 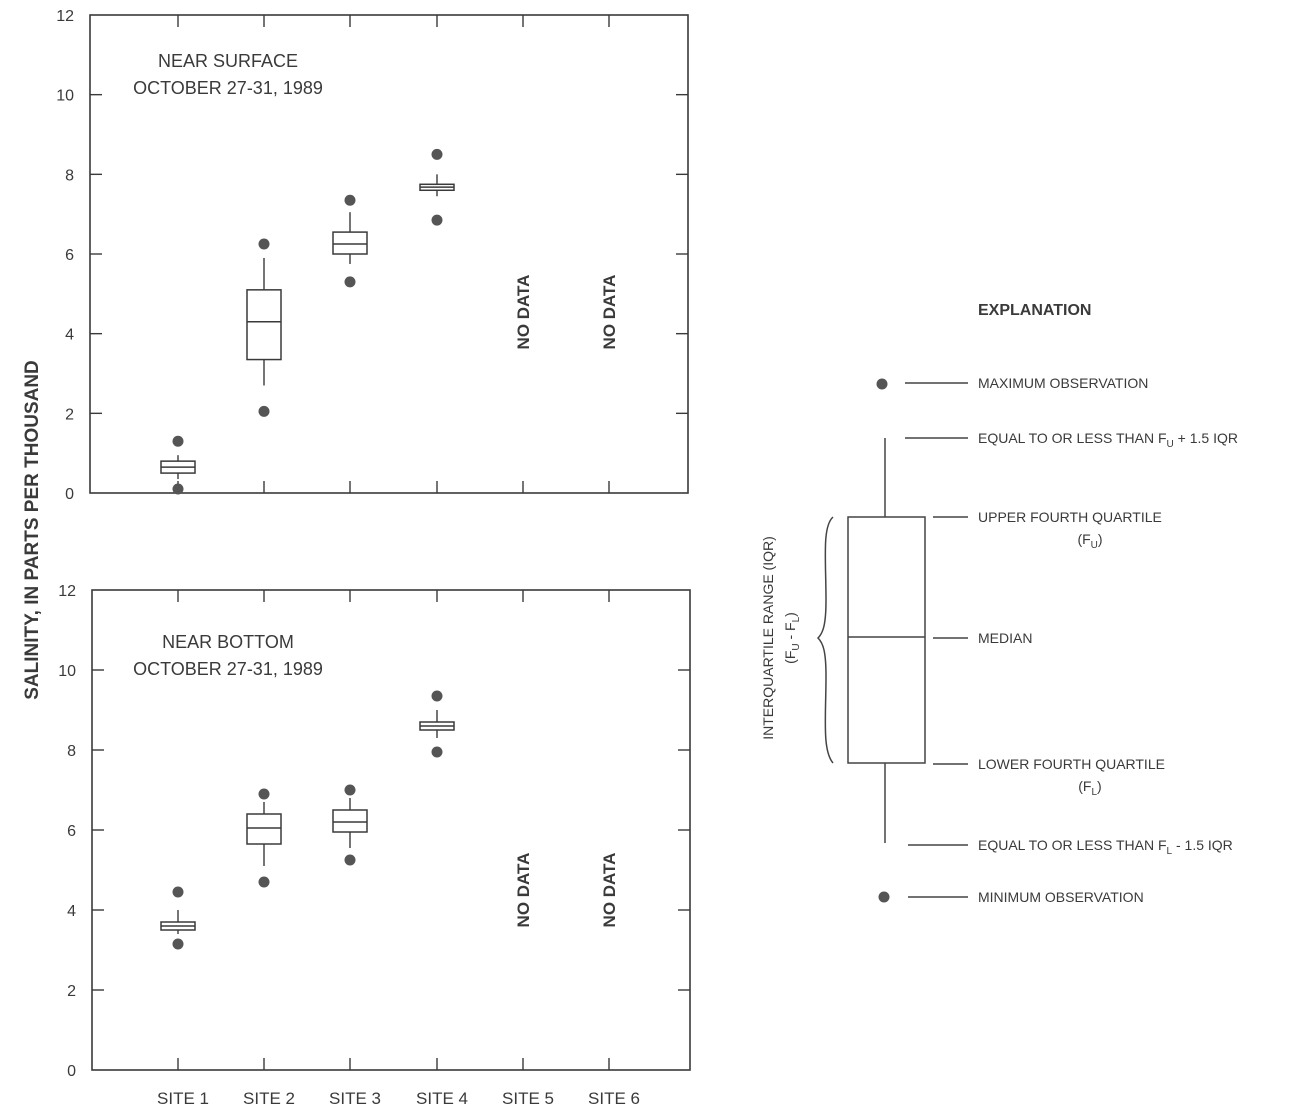 I want to click on legend-iqr-label: INTERQUARTILE RANGE (IQR), so click(x=768, y=638).